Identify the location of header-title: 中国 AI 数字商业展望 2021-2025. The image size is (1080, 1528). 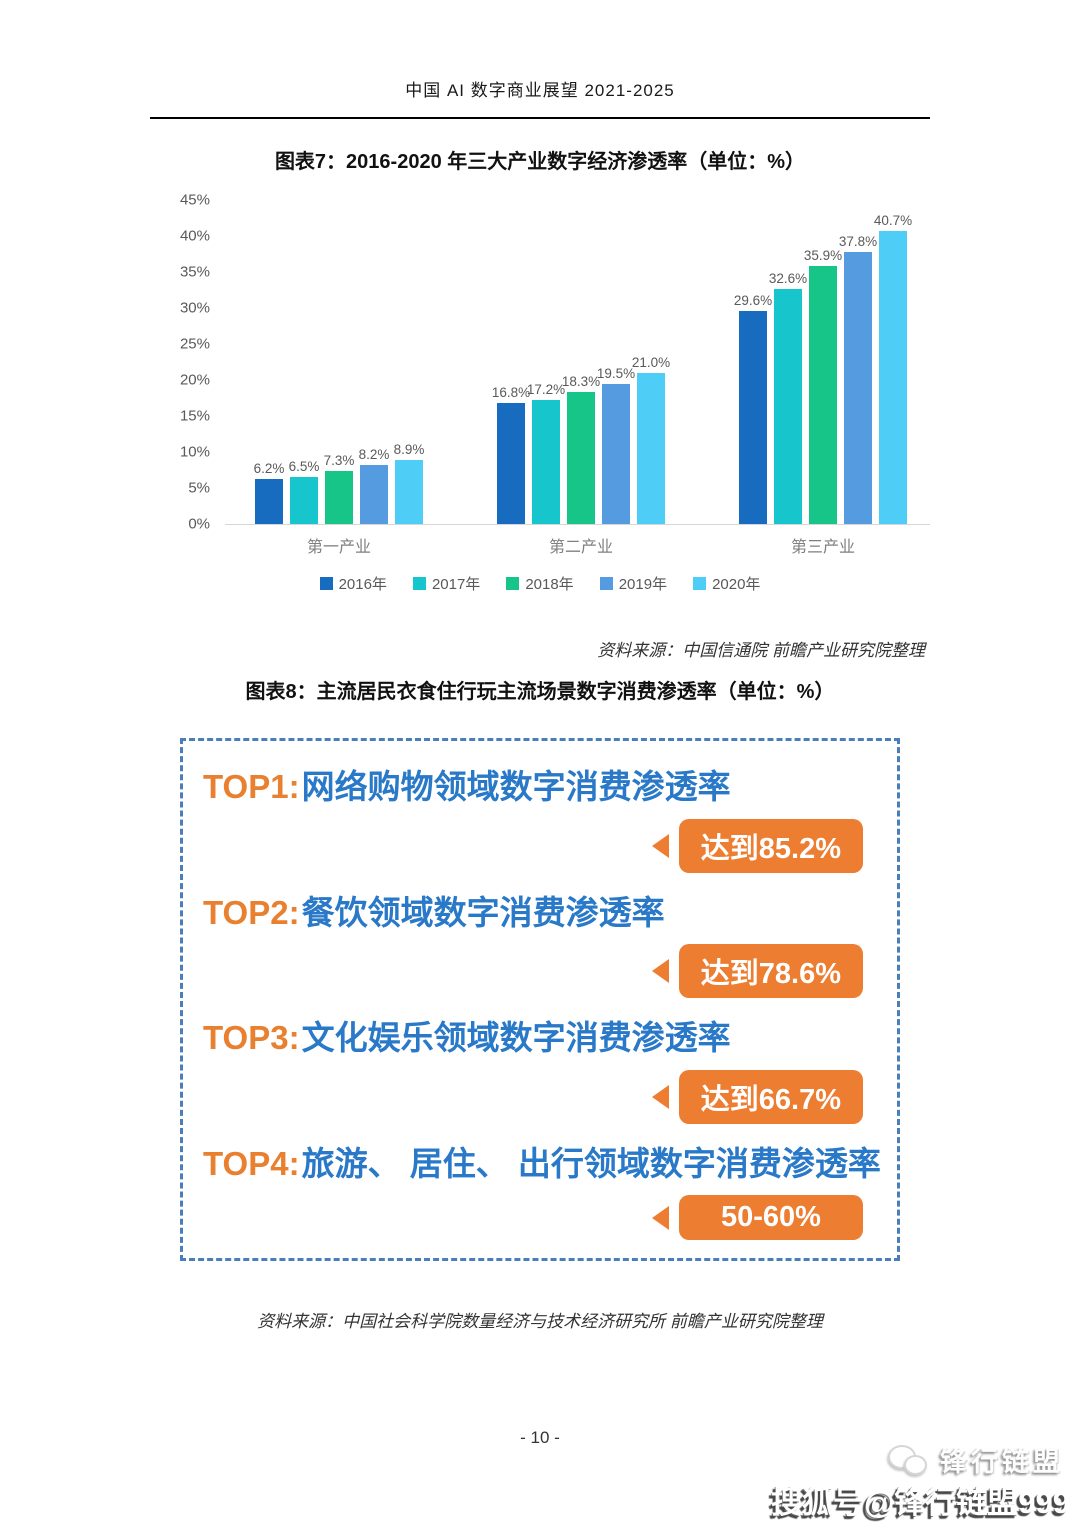
(540, 90).